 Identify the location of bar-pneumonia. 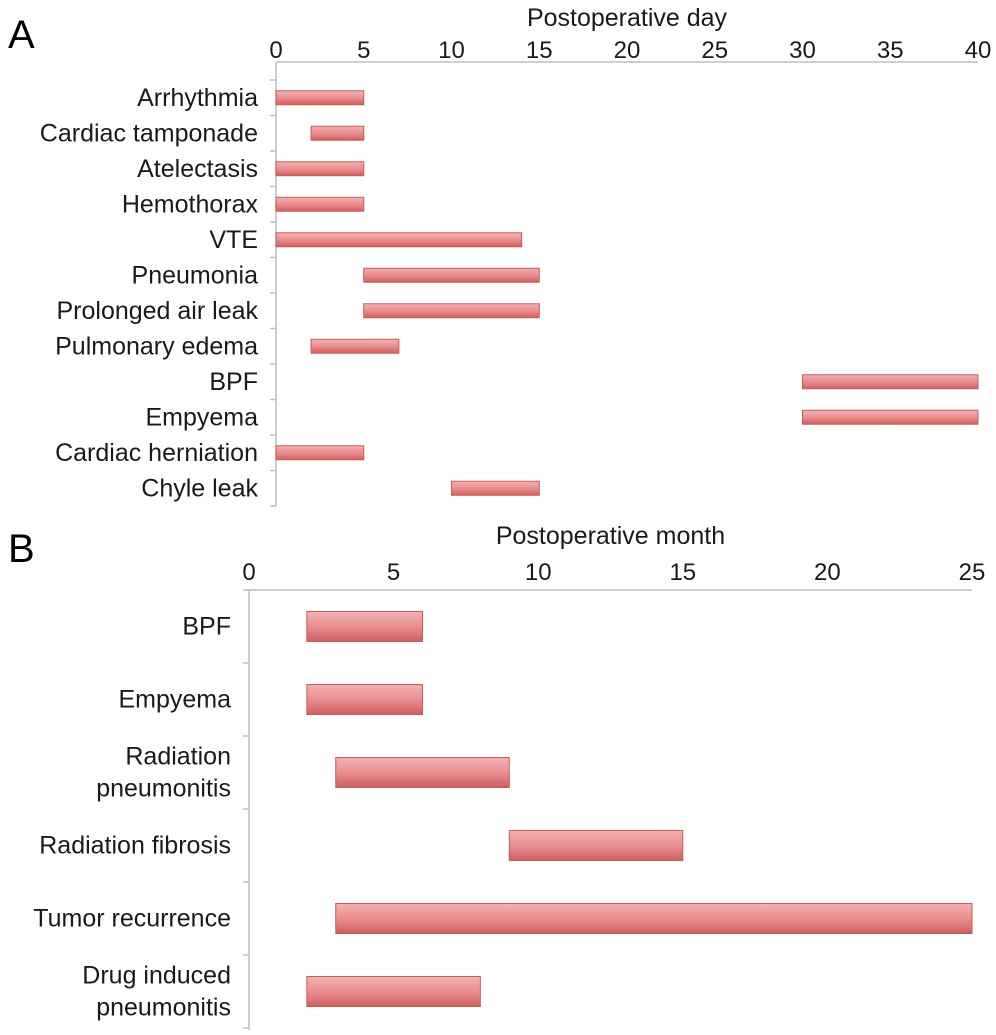
(451, 275).